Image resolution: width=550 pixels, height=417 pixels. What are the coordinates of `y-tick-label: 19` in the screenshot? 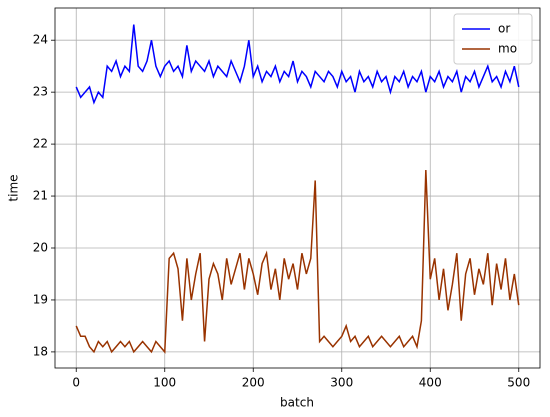 It's located at (40, 299).